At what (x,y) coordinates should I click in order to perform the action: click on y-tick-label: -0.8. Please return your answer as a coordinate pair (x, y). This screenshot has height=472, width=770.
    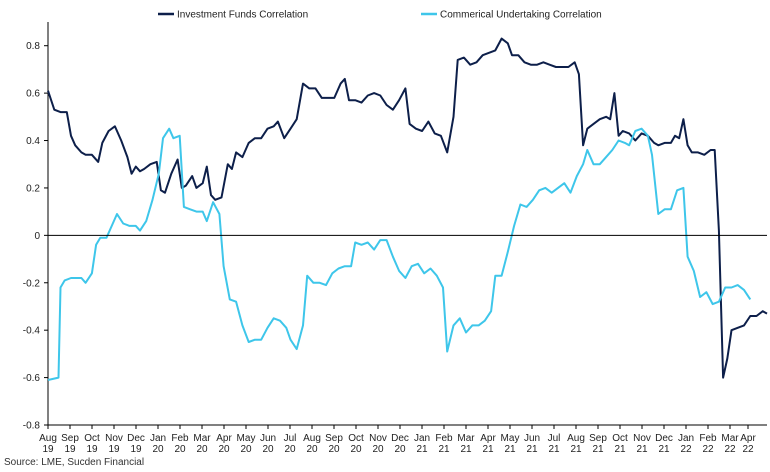
    Looking at the image, I should click on (32, 426).